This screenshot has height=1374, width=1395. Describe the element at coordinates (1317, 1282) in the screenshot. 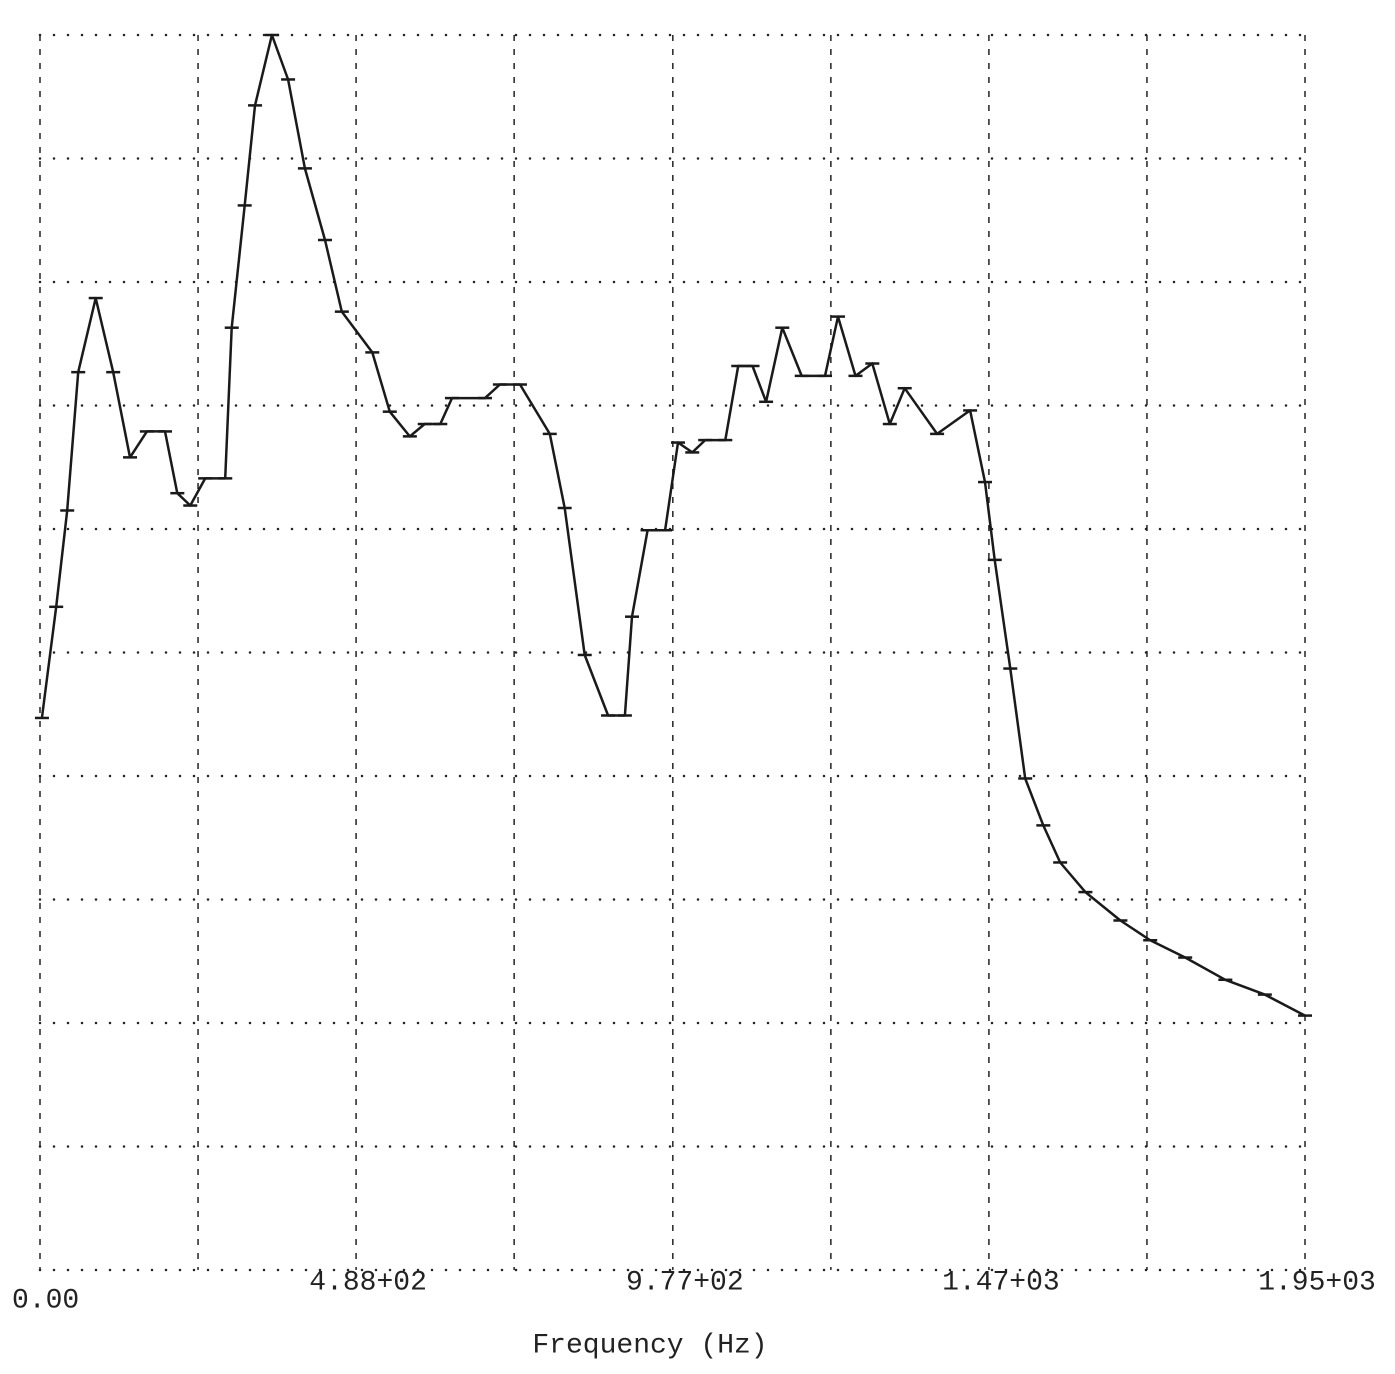

I see `x-tick-label: 1.95+03` at that location.